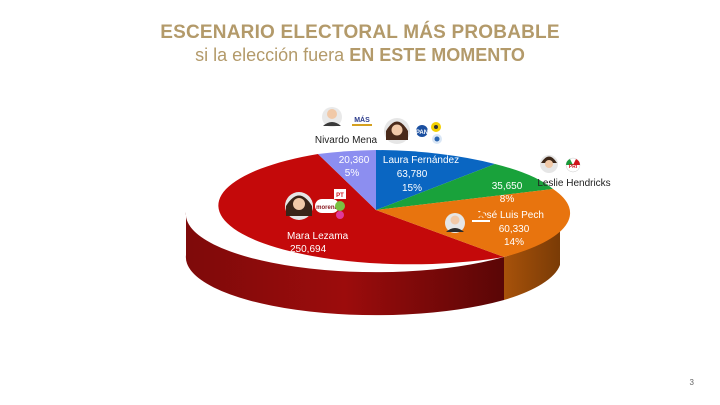 The image size is (720, 405). What do you see at coordinates (549, 164) in the screenshot?
I see `avatar-leslie-hendricks` at bounding box center [549, 164].